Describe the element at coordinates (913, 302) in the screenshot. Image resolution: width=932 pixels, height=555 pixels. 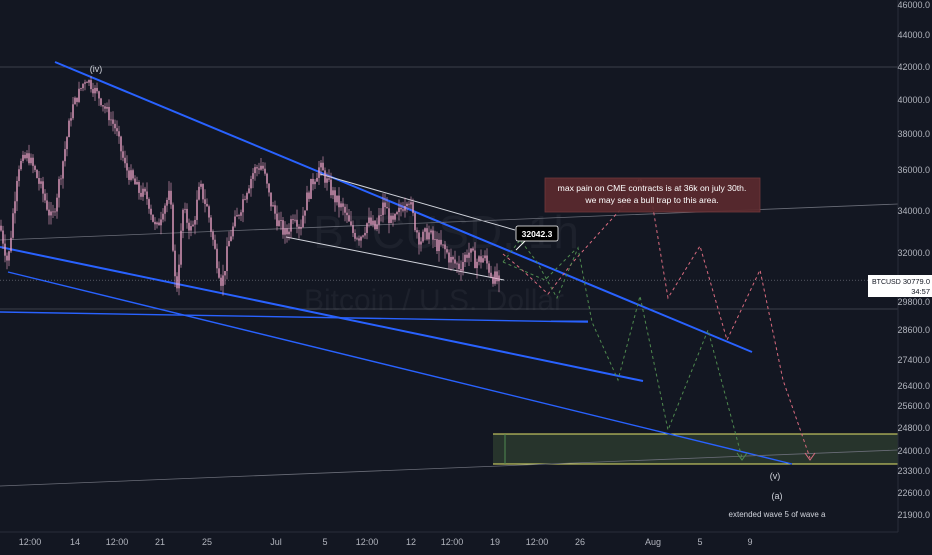
I see `price-tick-label: 29800.0` at that location.